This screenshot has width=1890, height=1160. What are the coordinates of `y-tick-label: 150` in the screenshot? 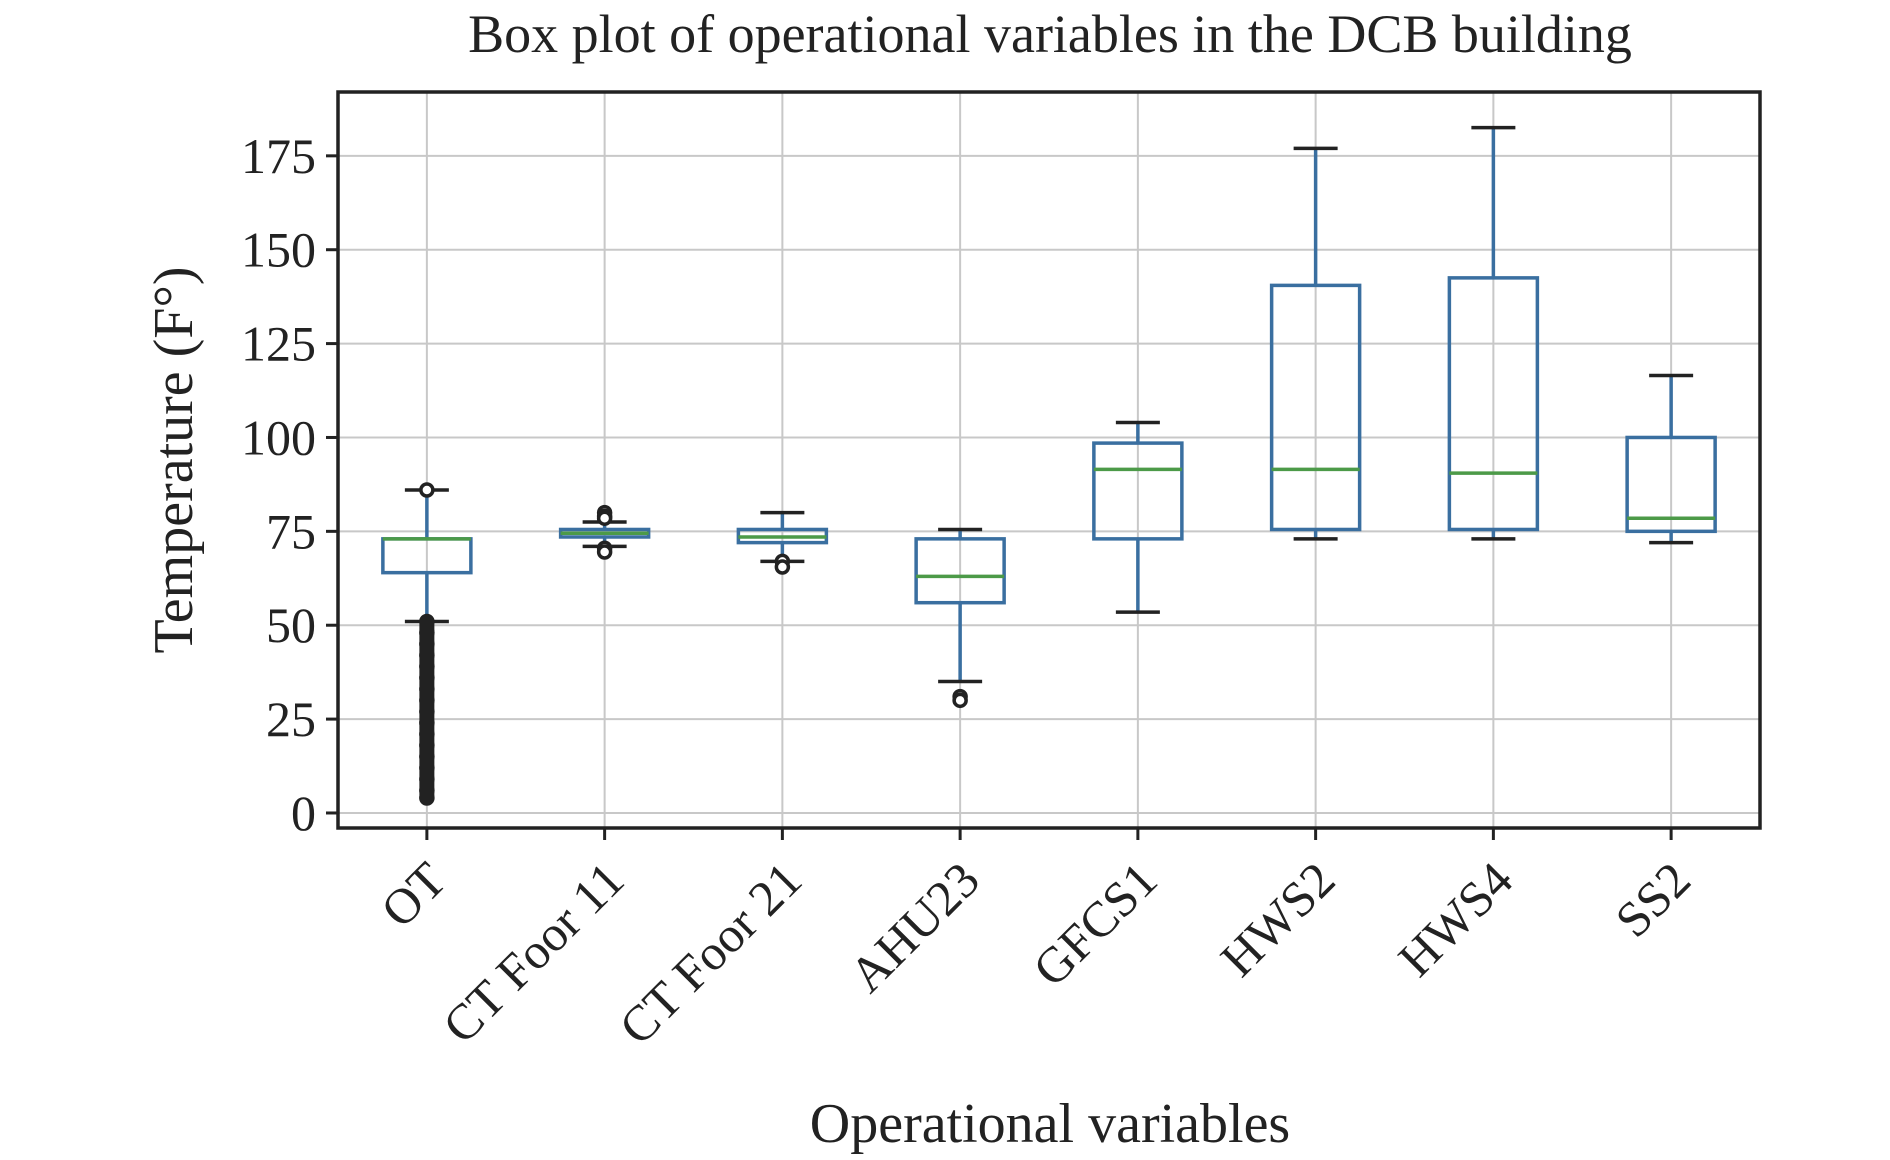 It's located at (278, 250).